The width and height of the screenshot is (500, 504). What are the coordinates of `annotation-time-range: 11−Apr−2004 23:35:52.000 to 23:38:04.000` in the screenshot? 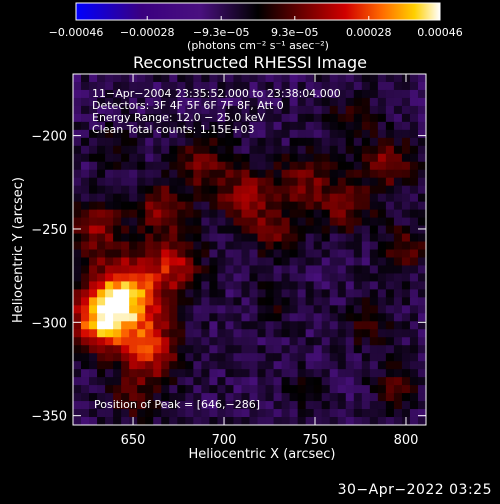 It's located at (216, 93).